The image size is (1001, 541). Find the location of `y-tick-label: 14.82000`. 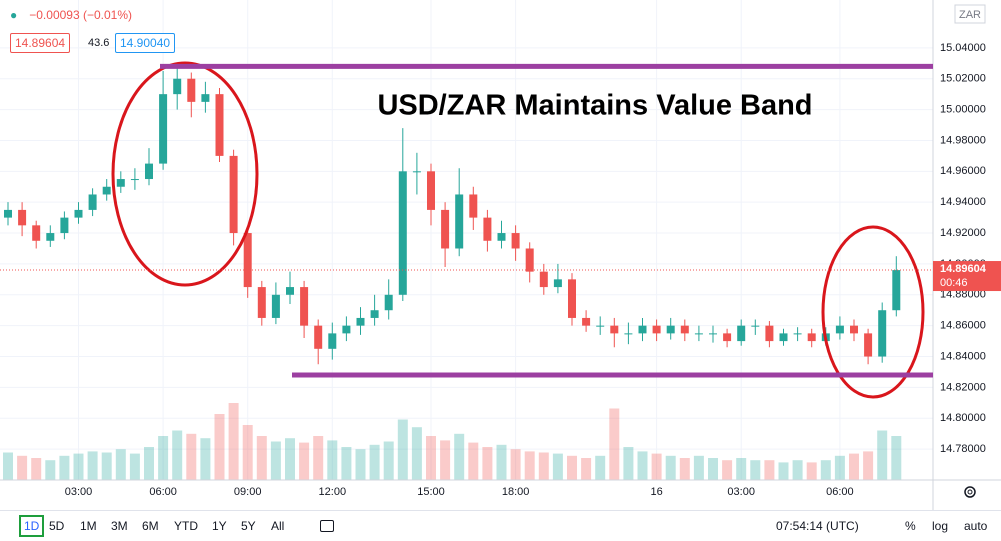

y-tick-label: 14.82000 is located at coordinates (963, 387).